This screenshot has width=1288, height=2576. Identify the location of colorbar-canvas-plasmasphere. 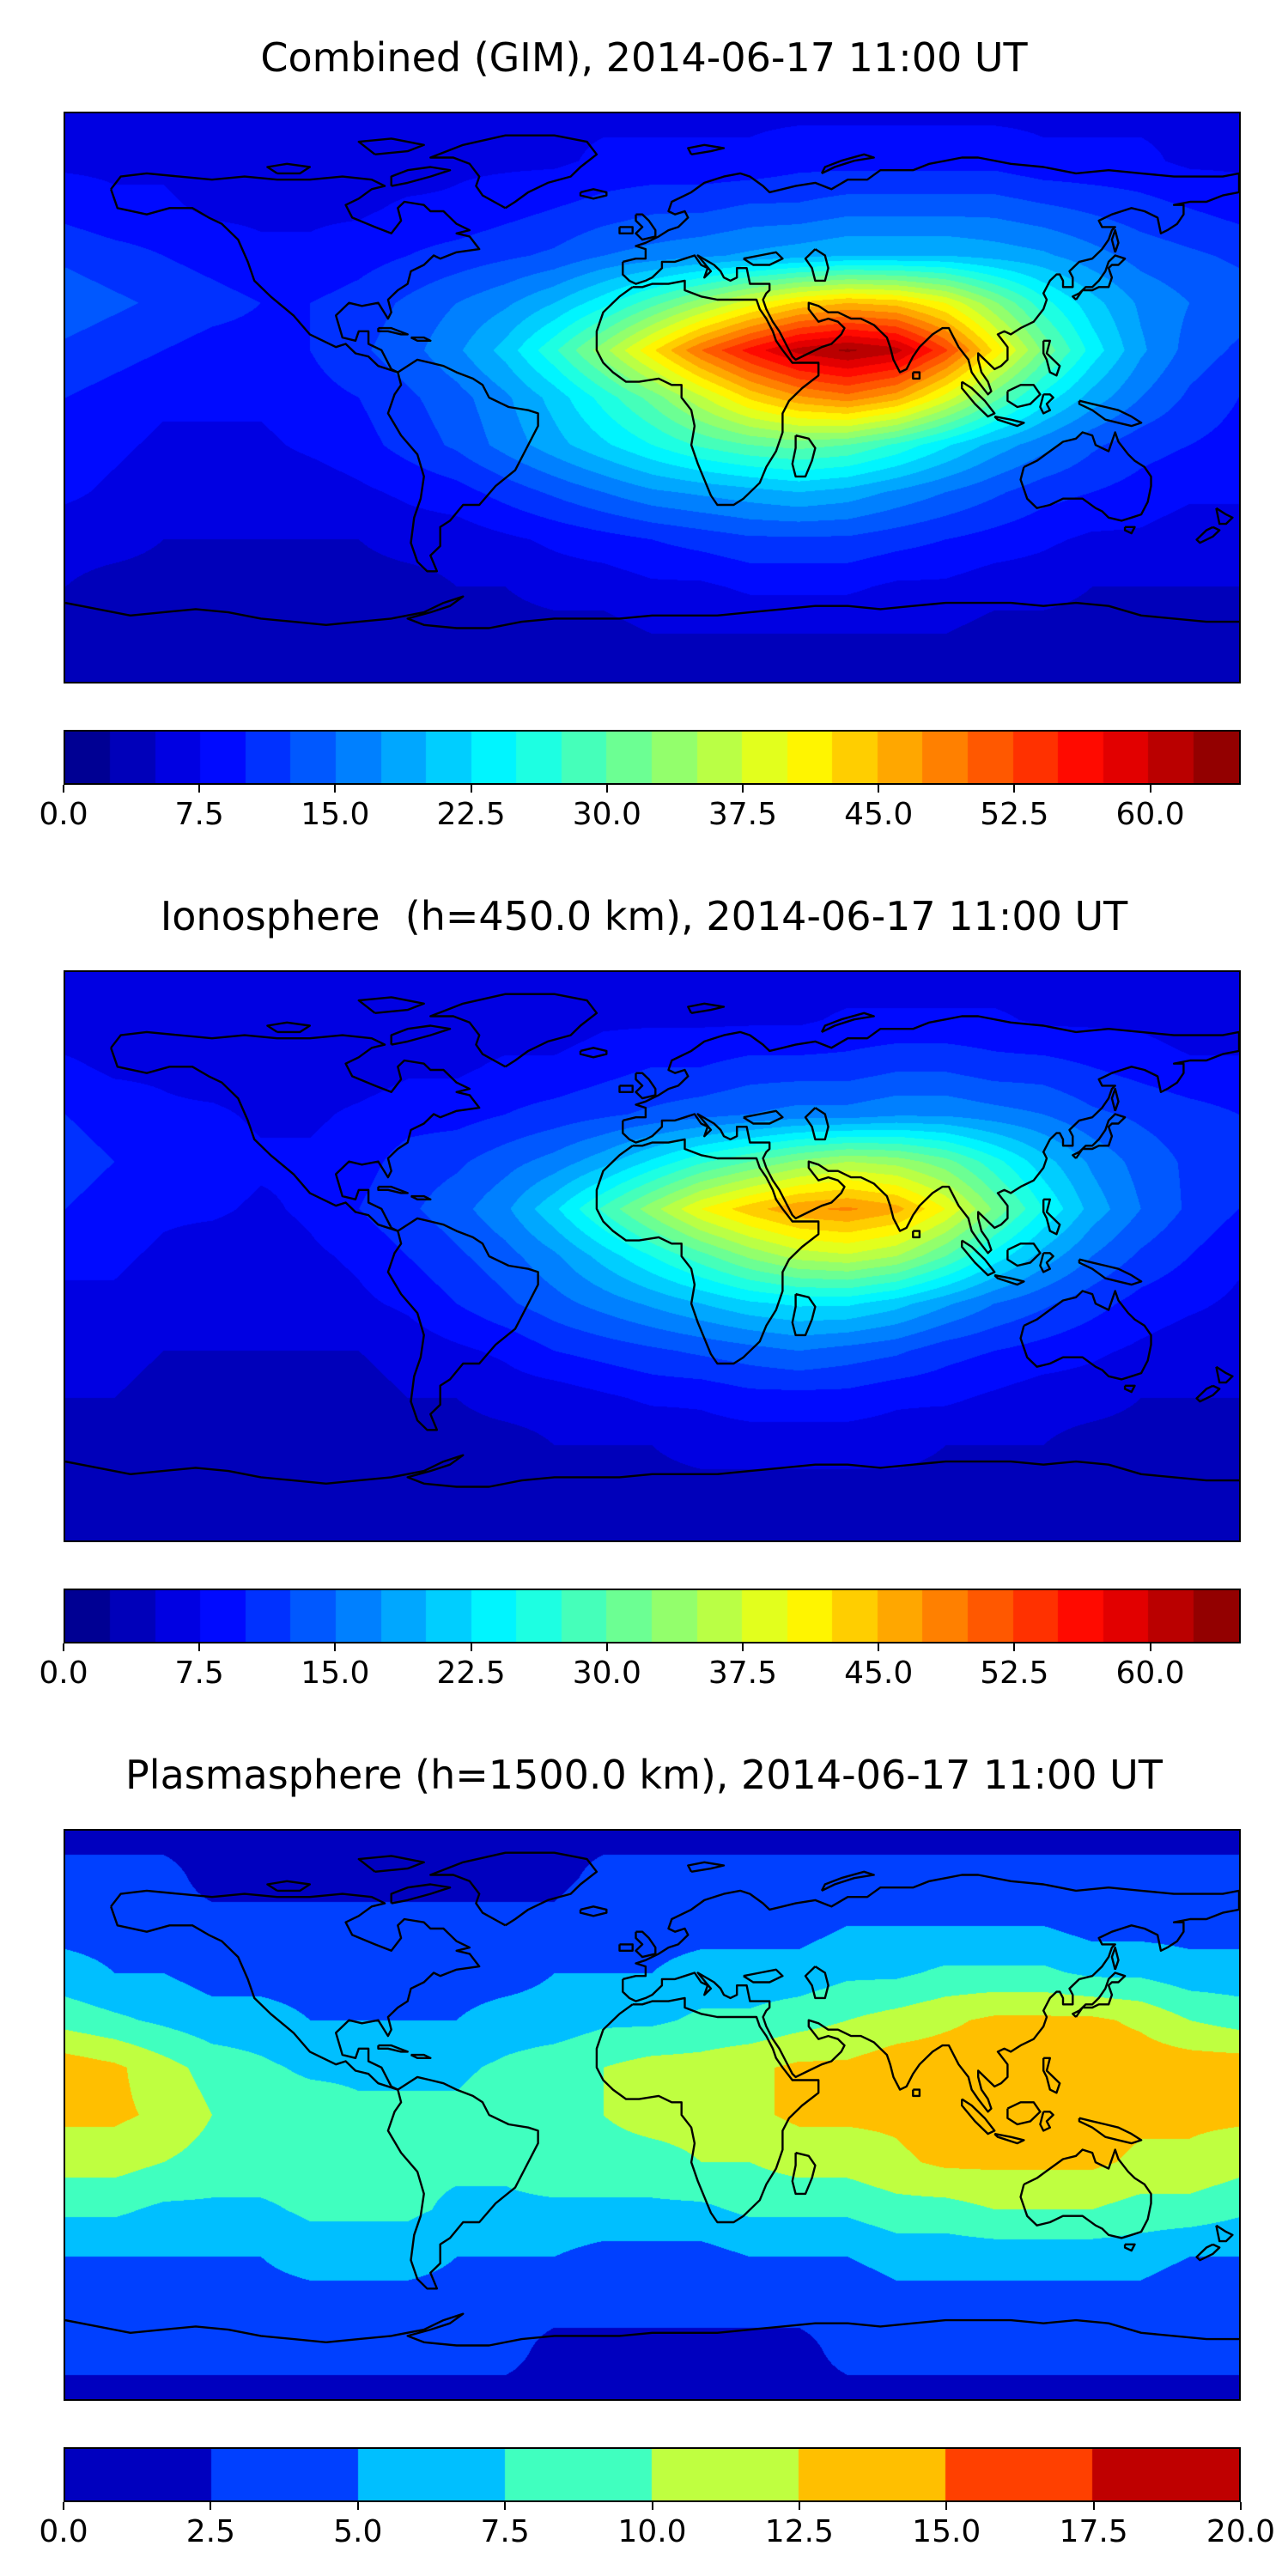
(652, 2474).